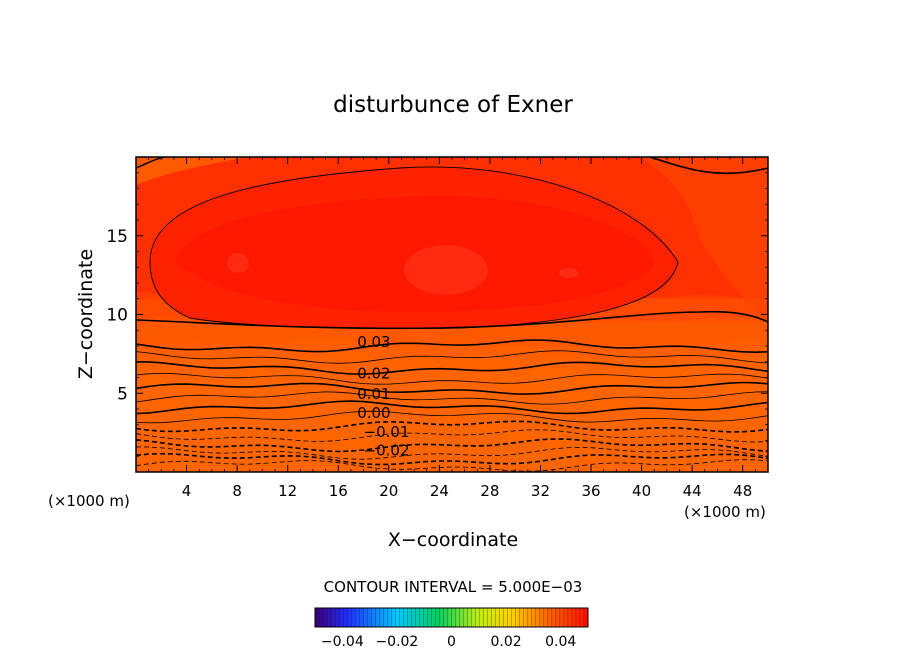 The image size is (904, 654). I want to click on x-tick-label: 40, so click(641, 491).